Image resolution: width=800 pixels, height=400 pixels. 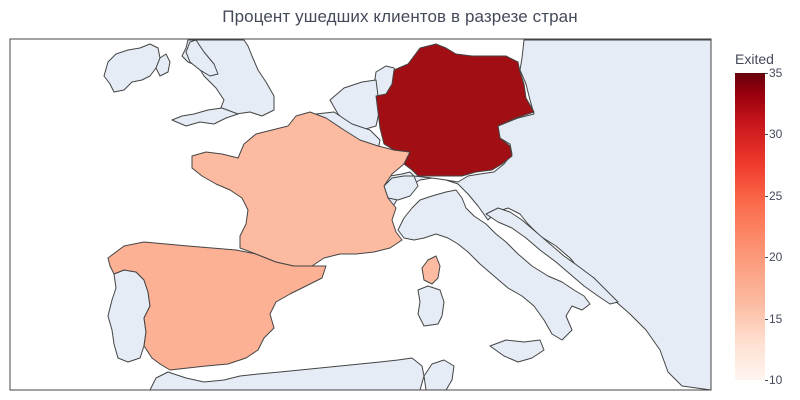 I want to click on map-title: Процент ушедших клиентов в разрезе стран, so click(x=400, y=16).